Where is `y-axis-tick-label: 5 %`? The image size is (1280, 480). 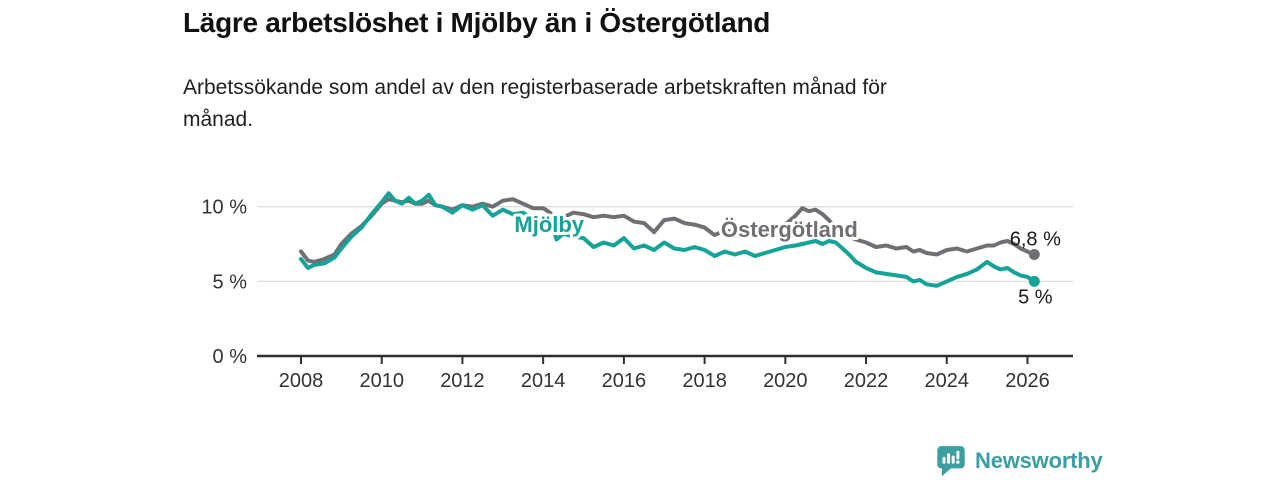
y-axis-tick-label: 5 % is located at coordinates (230, 282).